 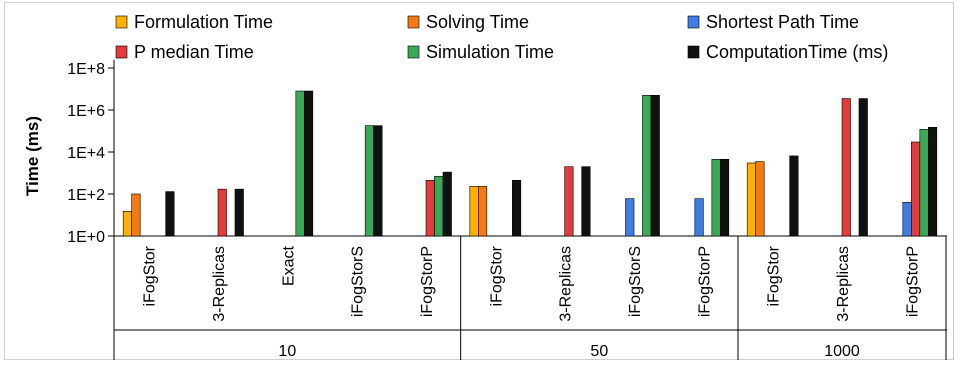 What do you see at coordinates (86, 69) in the screenshot?
I see `y-tick-label: 1E+8` at bounding box center [86, 69].